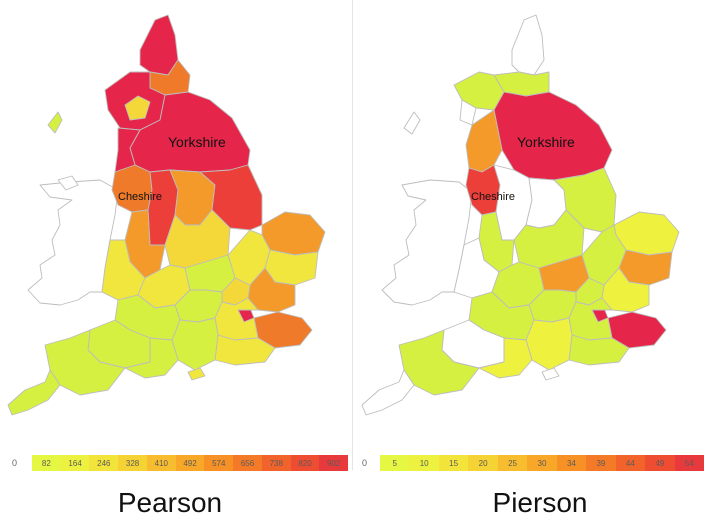 The image size is (708, 531). I want to click on legend-tick-5: 30, so click(542, 463).